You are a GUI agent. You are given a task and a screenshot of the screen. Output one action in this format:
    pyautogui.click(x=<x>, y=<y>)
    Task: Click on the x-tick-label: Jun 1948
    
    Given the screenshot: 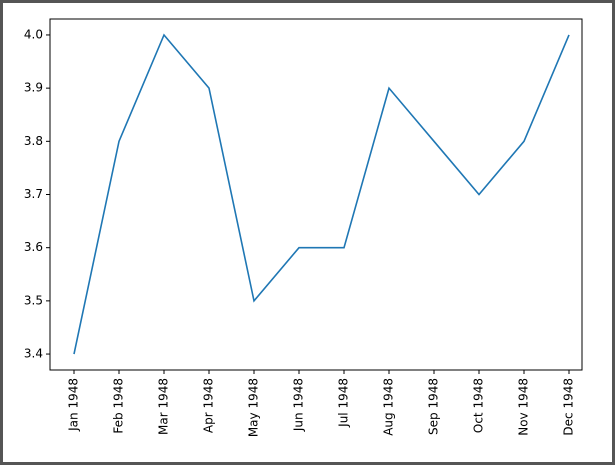 What is the action you would take?
    pyautogui.click(x=299, y=405)
    